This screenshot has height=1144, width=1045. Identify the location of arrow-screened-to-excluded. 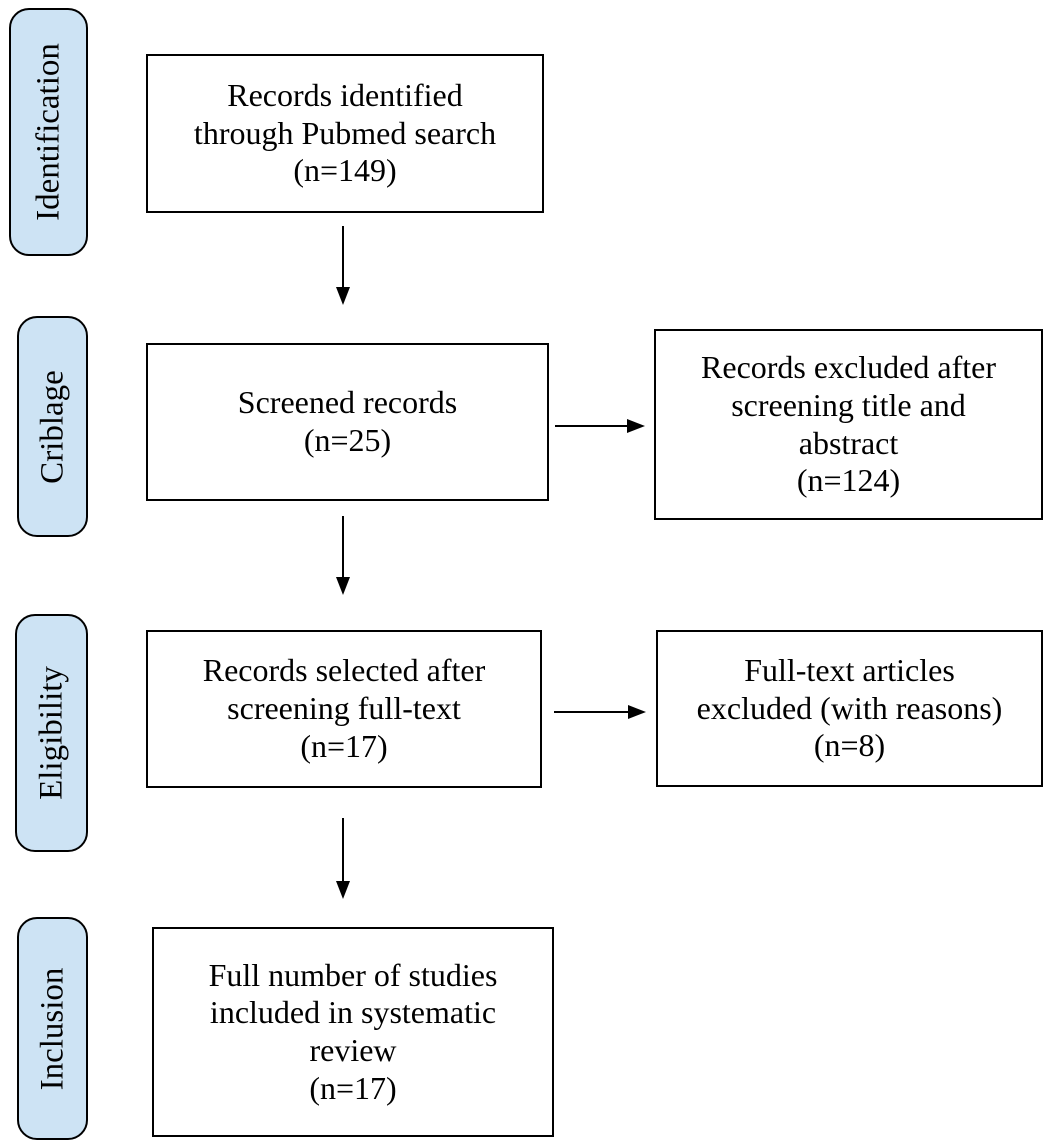
(600, 426).